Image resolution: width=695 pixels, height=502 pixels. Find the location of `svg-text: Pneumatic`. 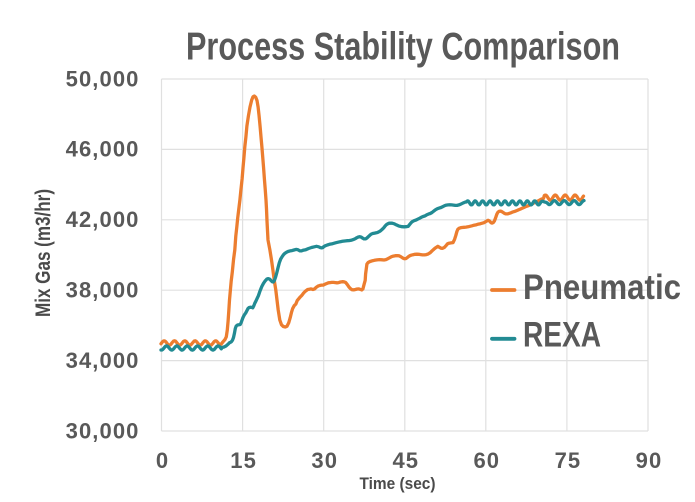

svg-text: Pneumatic is located at coordinates (602, 287).